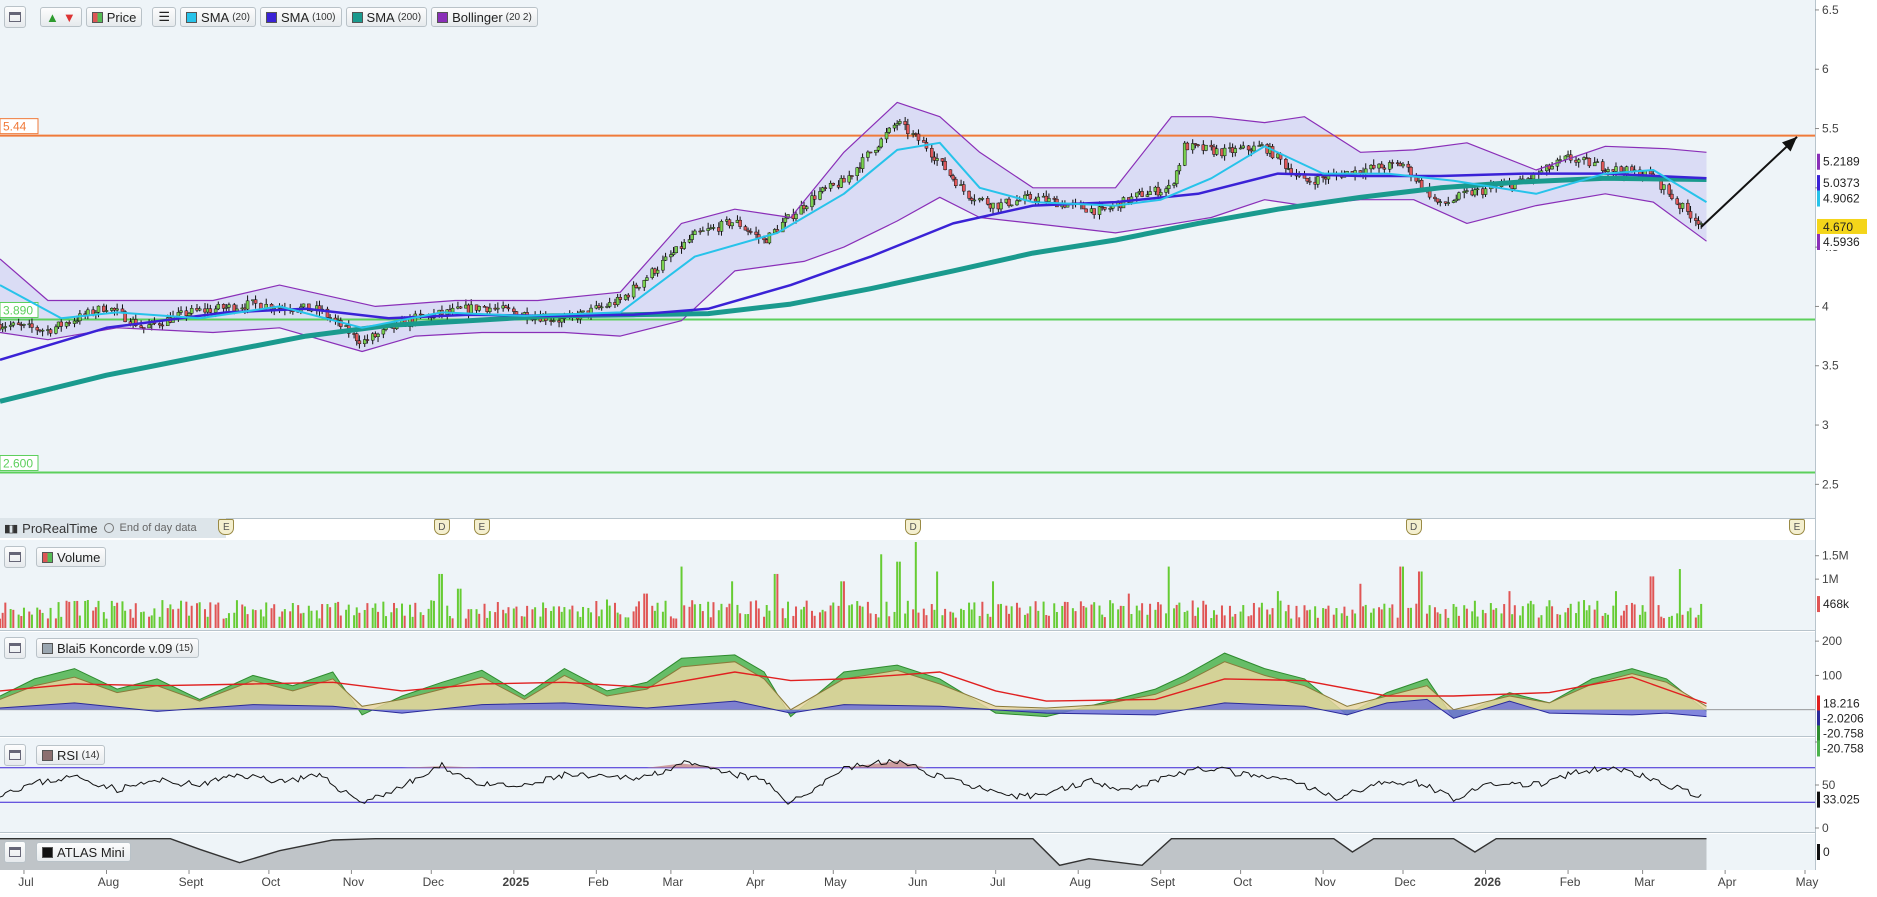  Describe the element at coordinates (484, 17) in the screenshot. I see `bollinger-legend-button: Bollinger (20 2)` at that location.